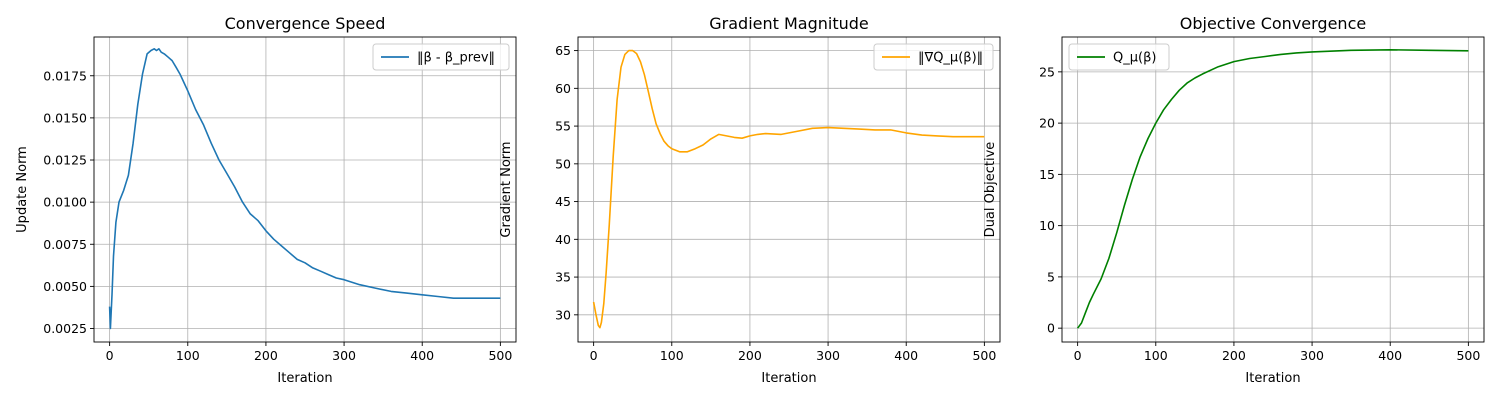 The width and height of the screenshot is (1500, 400). Describe the element at coordinates (563, 314) in the screenshot. I see `y-tick-label: 30` at that location.